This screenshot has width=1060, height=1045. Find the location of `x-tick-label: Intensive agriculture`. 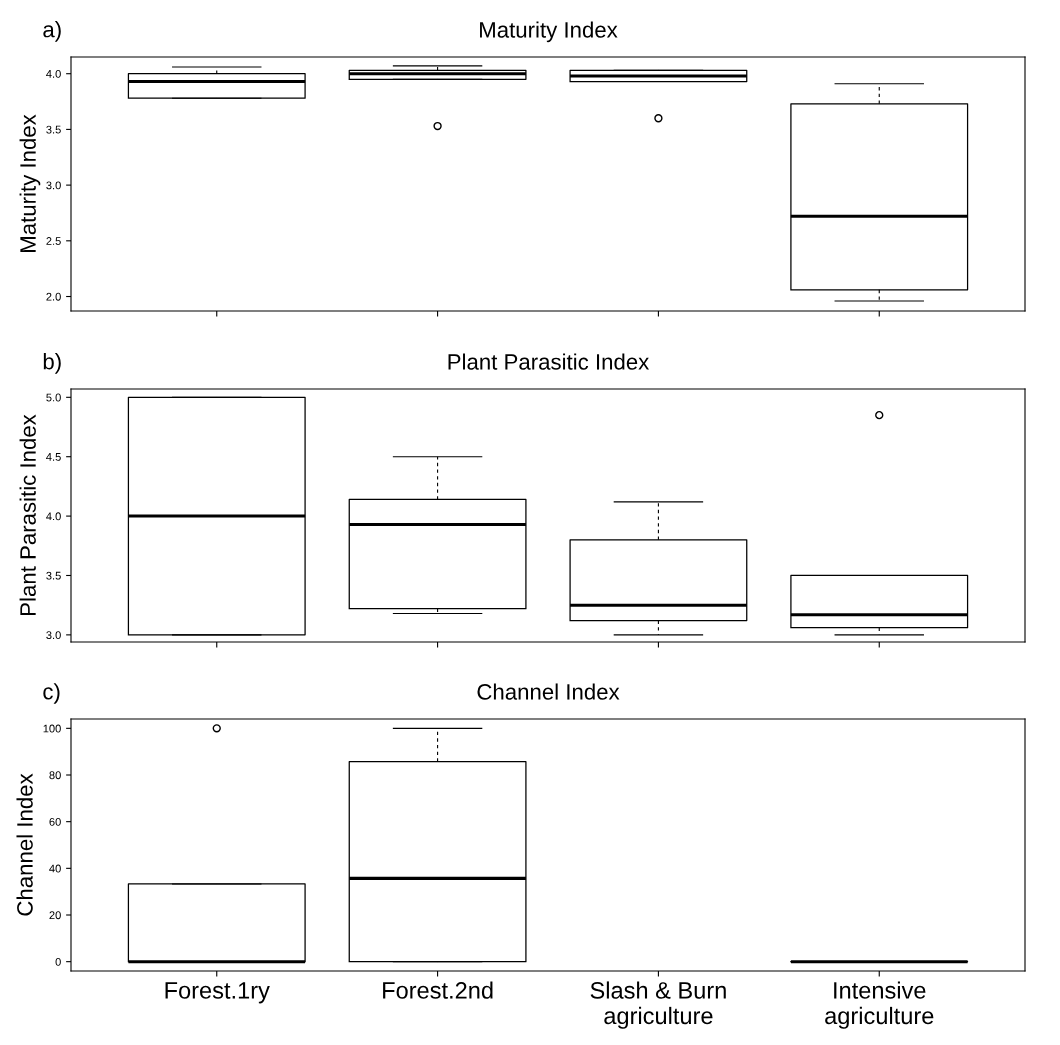

x-tick-label: Intensive agriculture is located at coordinates (879, 1005).